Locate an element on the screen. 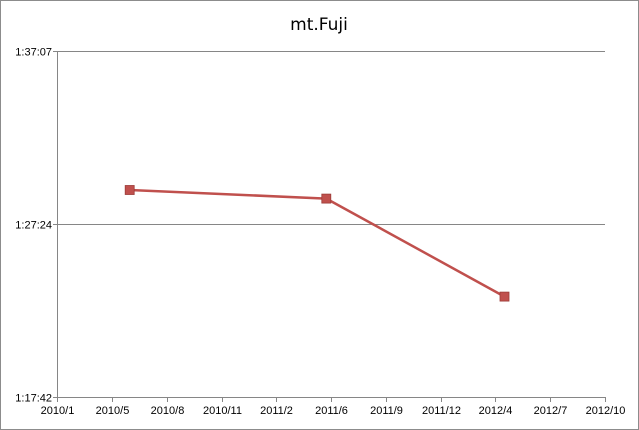 This screenshot has width=639, height=430. y-tick-label: 1:27:24 is located at coordinates (33, 226).